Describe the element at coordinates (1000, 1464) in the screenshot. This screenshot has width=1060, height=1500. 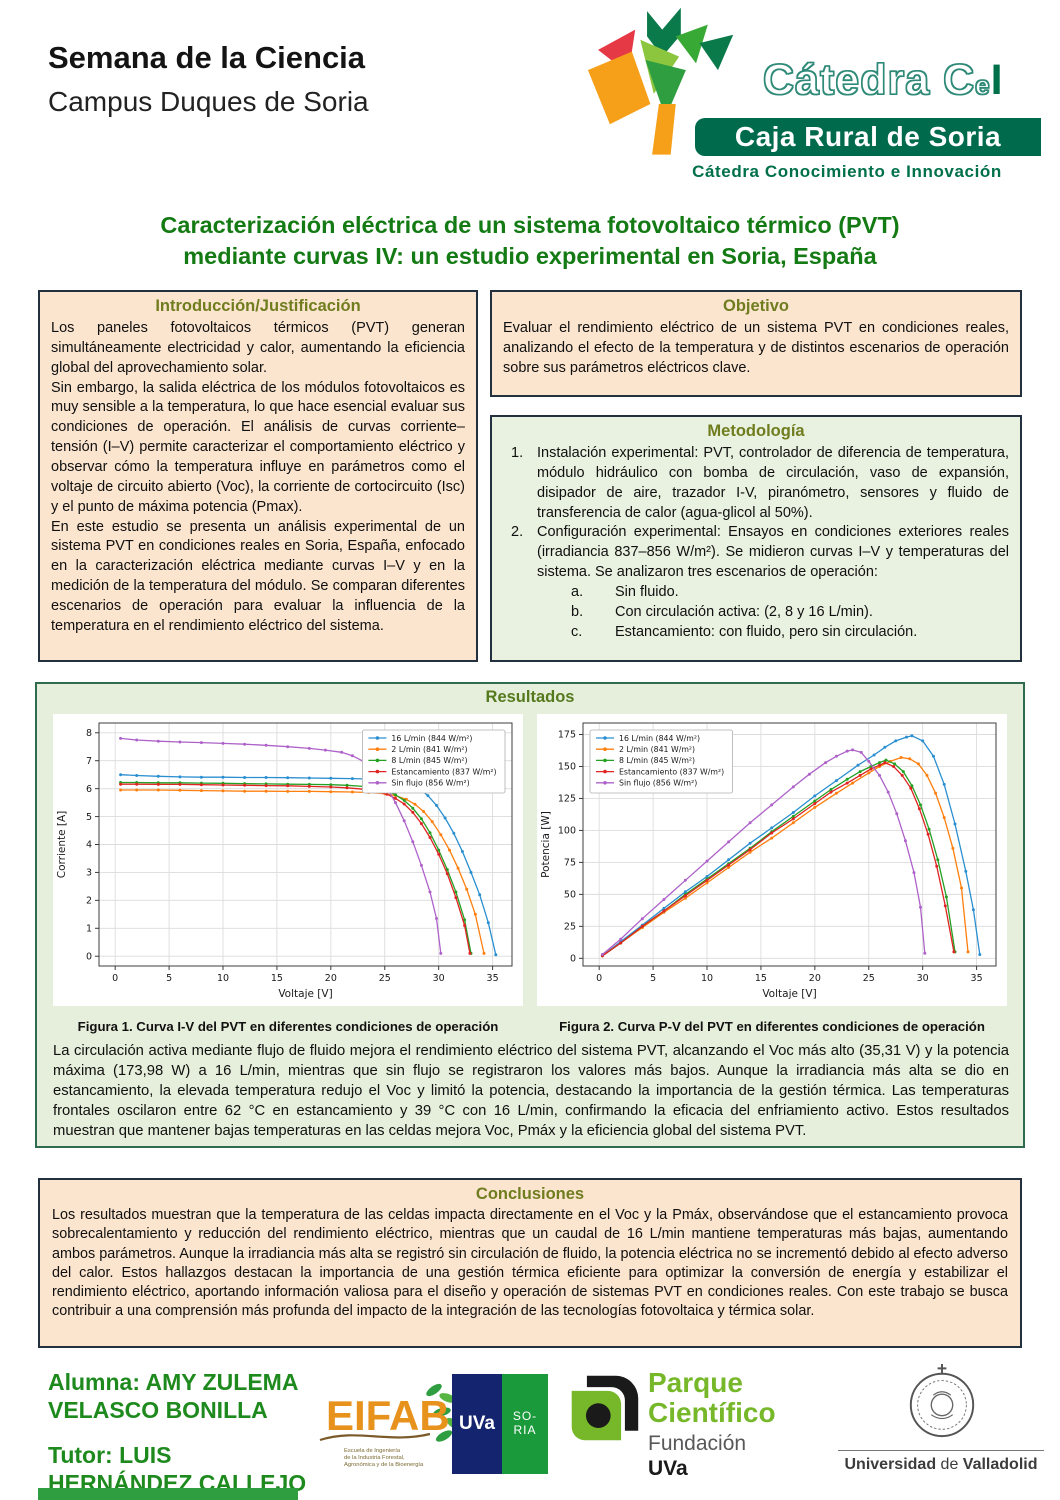
I see `uvalladolid-word: Valladolid` at that location.